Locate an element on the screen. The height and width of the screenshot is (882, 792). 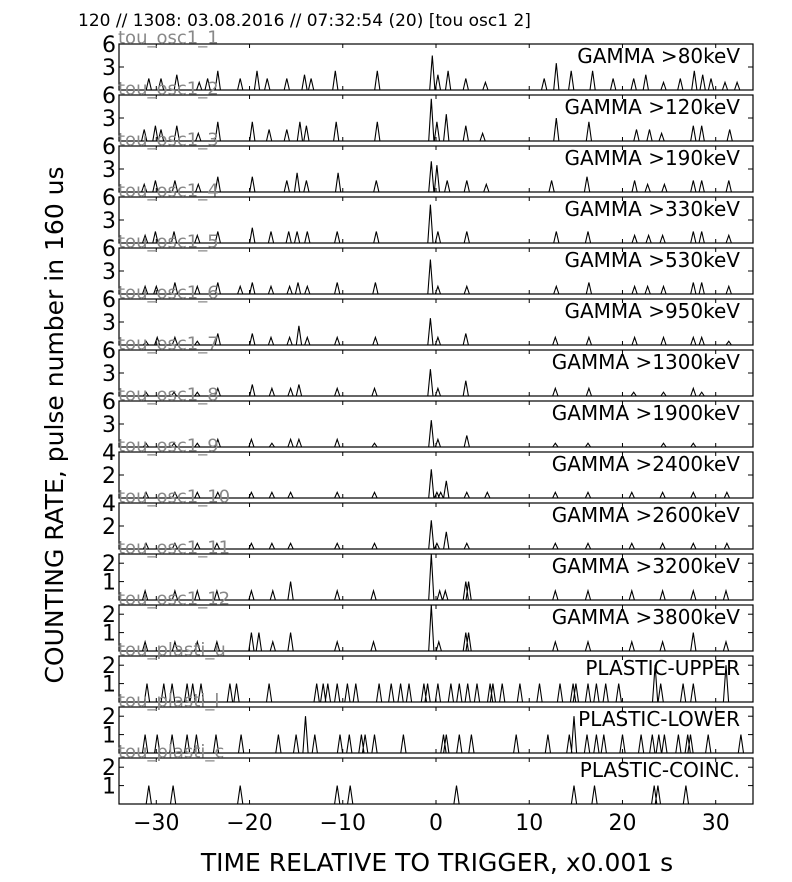
x-axis-label: TIME RELATIVE TO TRIGGER, x0.001 s is located at coordinates (436, 862).